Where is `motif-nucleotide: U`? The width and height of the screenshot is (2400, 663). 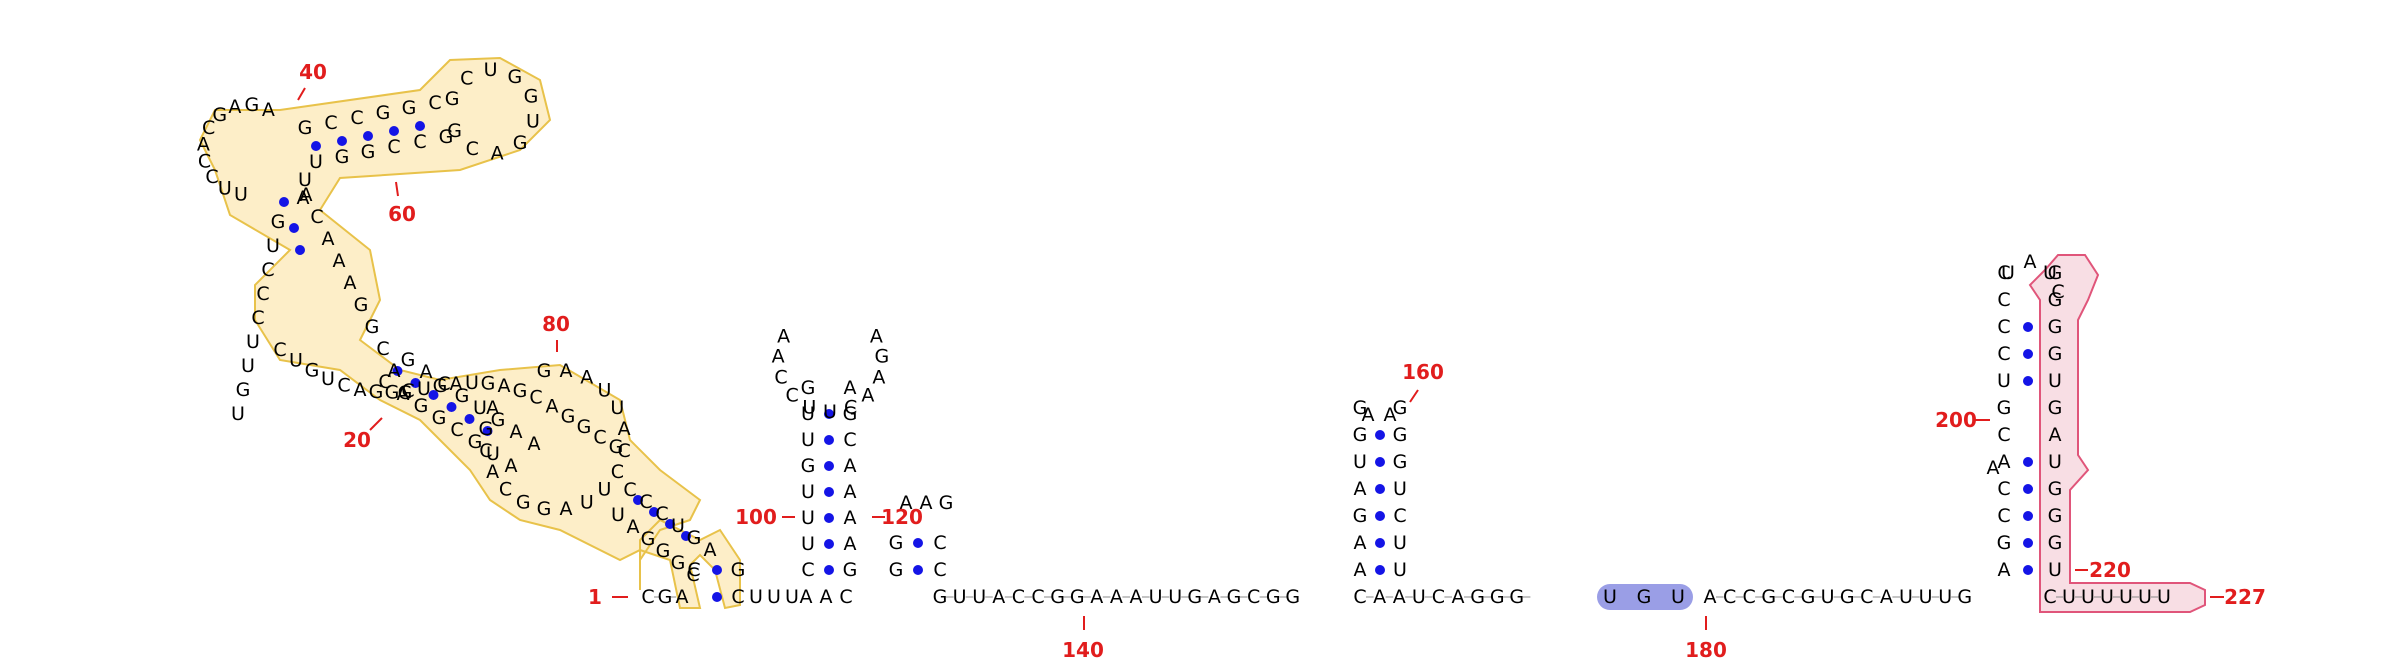
motif-nucleotide: U is located at coordinates (1678, 597).